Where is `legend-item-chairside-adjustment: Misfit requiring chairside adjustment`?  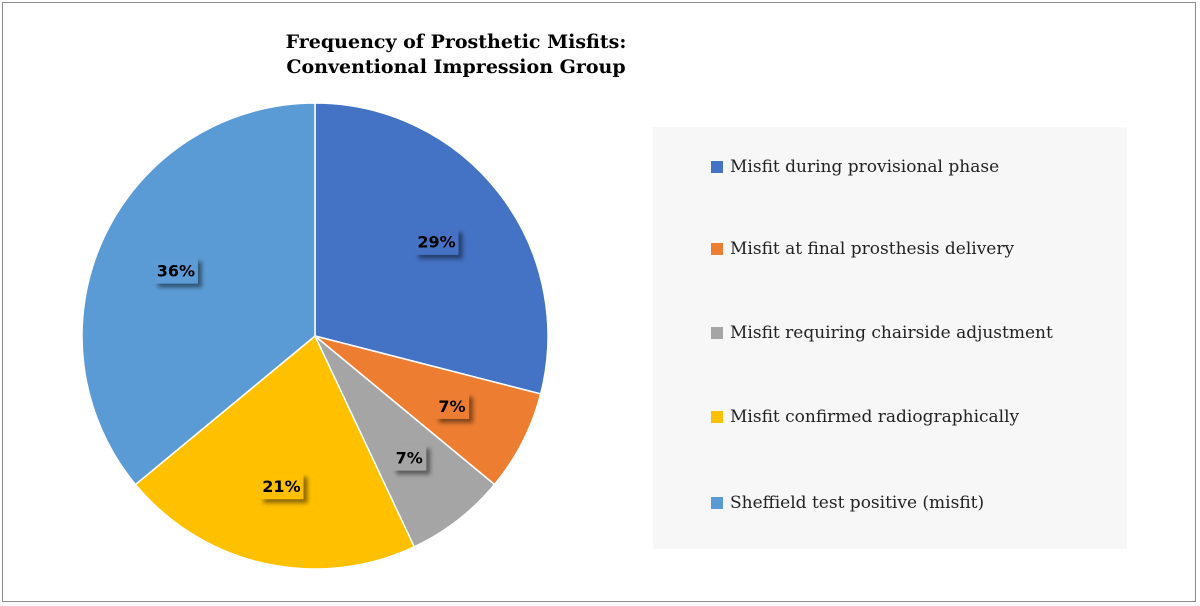 legend-item-chairside-adjustment: Misfit requiring chairside adjustment is located at coordinates (882, 333).